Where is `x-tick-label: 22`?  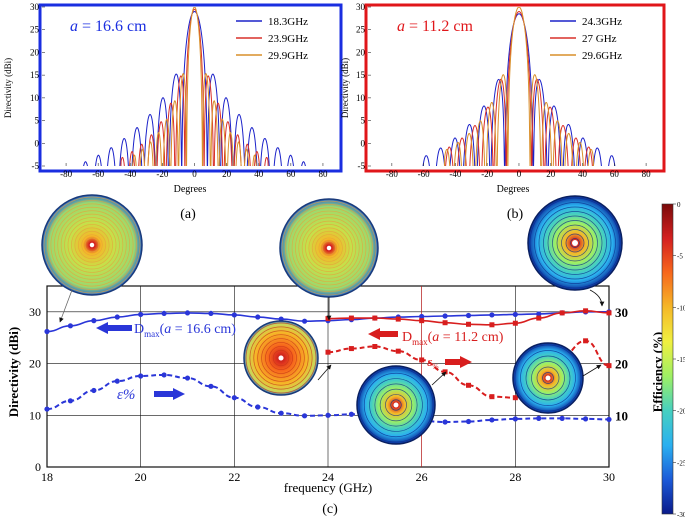 x-tick-label: 22 is located at coordinates (234, 477).